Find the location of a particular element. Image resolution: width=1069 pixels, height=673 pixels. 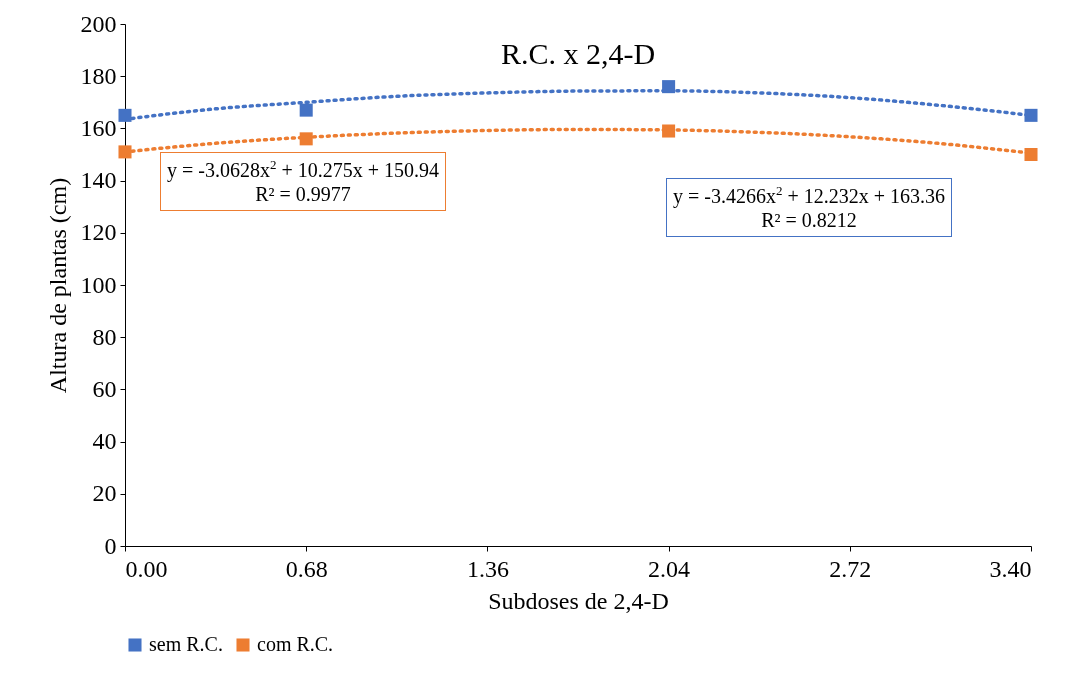

y-tick-label: 120 is located at coordinates (98, 232).